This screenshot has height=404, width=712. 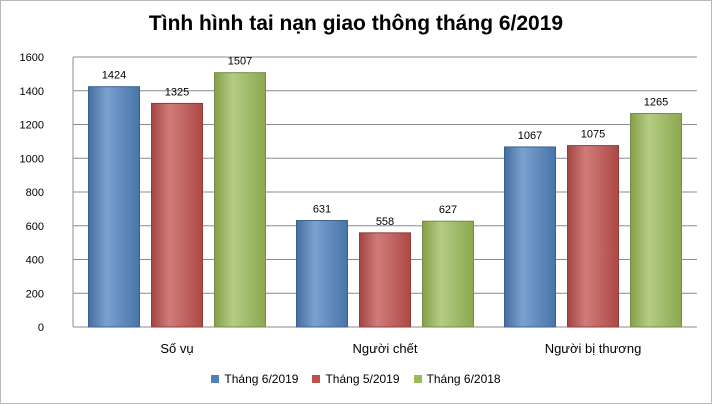 I want to click on legend-item: Tháng 6/2018, so click(x=457, y=379).